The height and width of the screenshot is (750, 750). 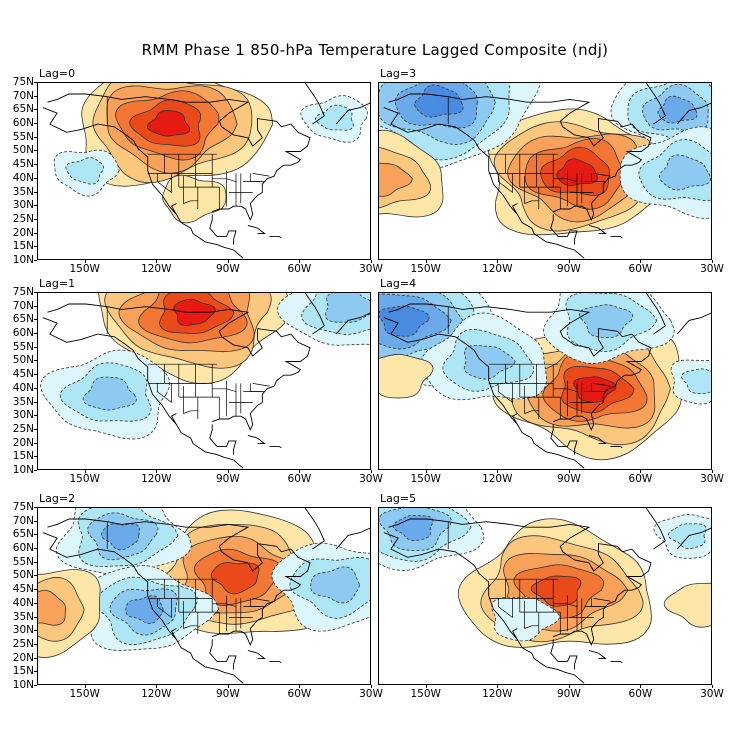 I want to click on y-tick-label: 15N, so click(x=23, y=671).